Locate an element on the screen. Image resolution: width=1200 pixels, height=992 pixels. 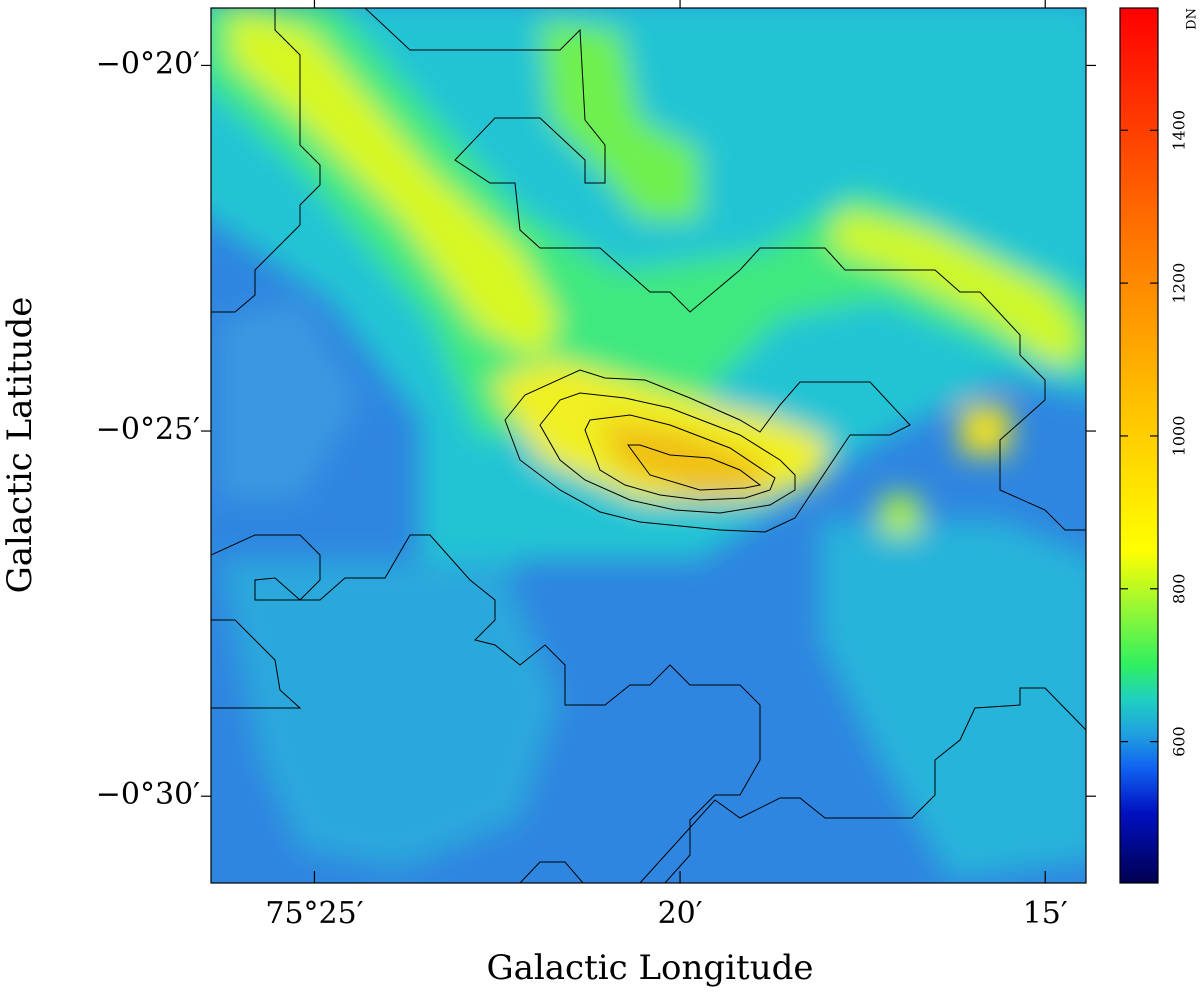
y-tick-label: −0°30′ is located at coordinates (148, 794).